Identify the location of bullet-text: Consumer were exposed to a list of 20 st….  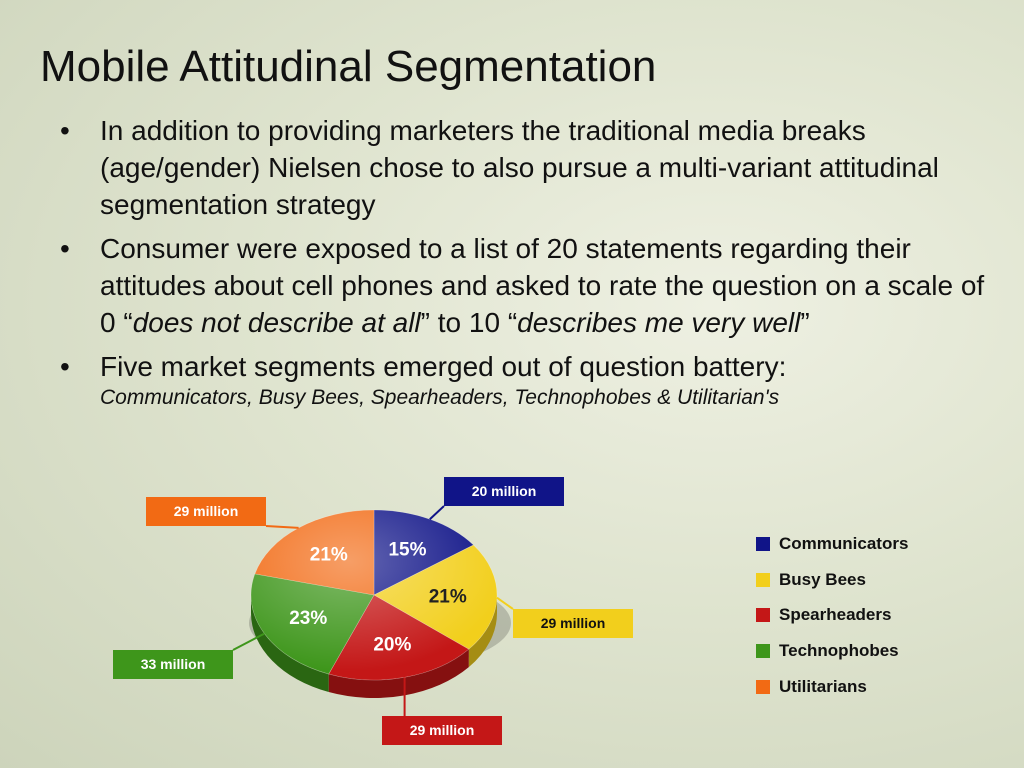
(542, 285).